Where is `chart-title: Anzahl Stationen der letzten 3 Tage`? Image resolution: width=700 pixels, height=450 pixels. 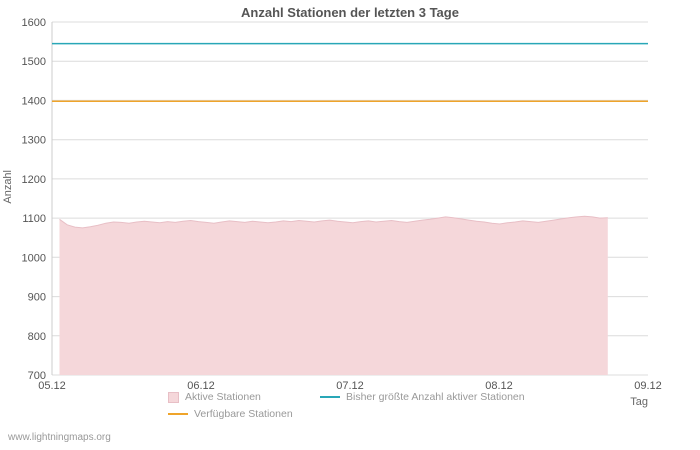
chart-title: Anzahl Stationen der letzten 3 Tage is located at coordinates (350, 12).